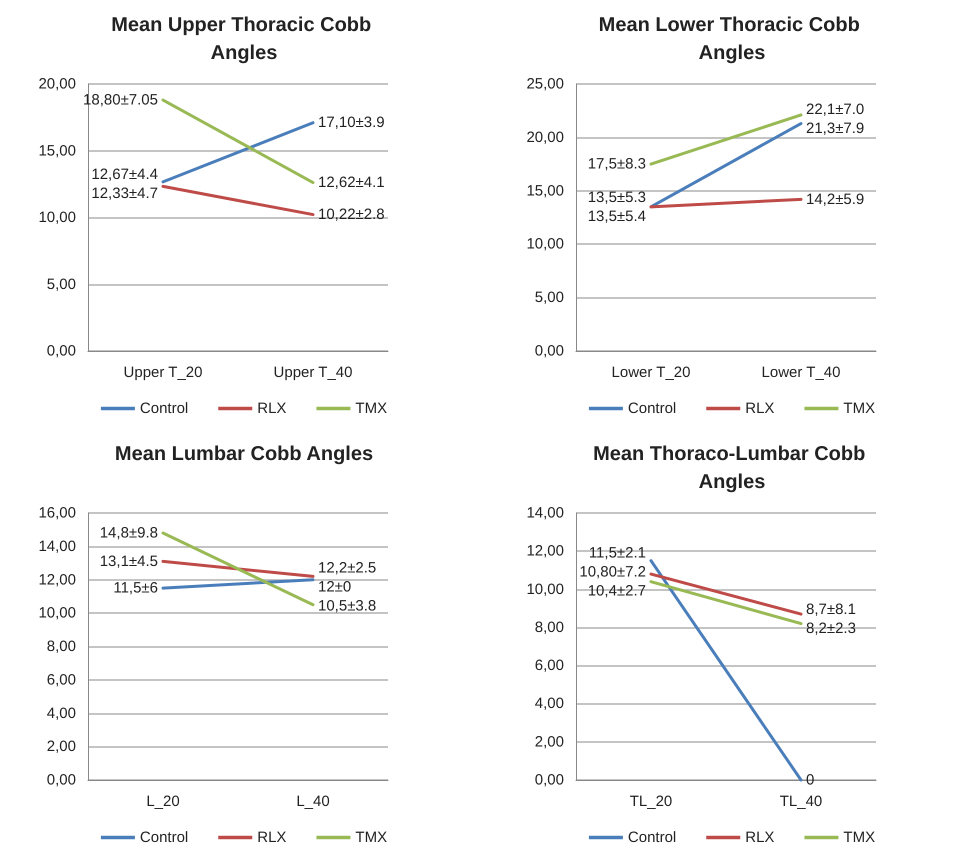 The image size is (976, 859). I want to click on data-label: 13,5±5.3, so click(617, 197).